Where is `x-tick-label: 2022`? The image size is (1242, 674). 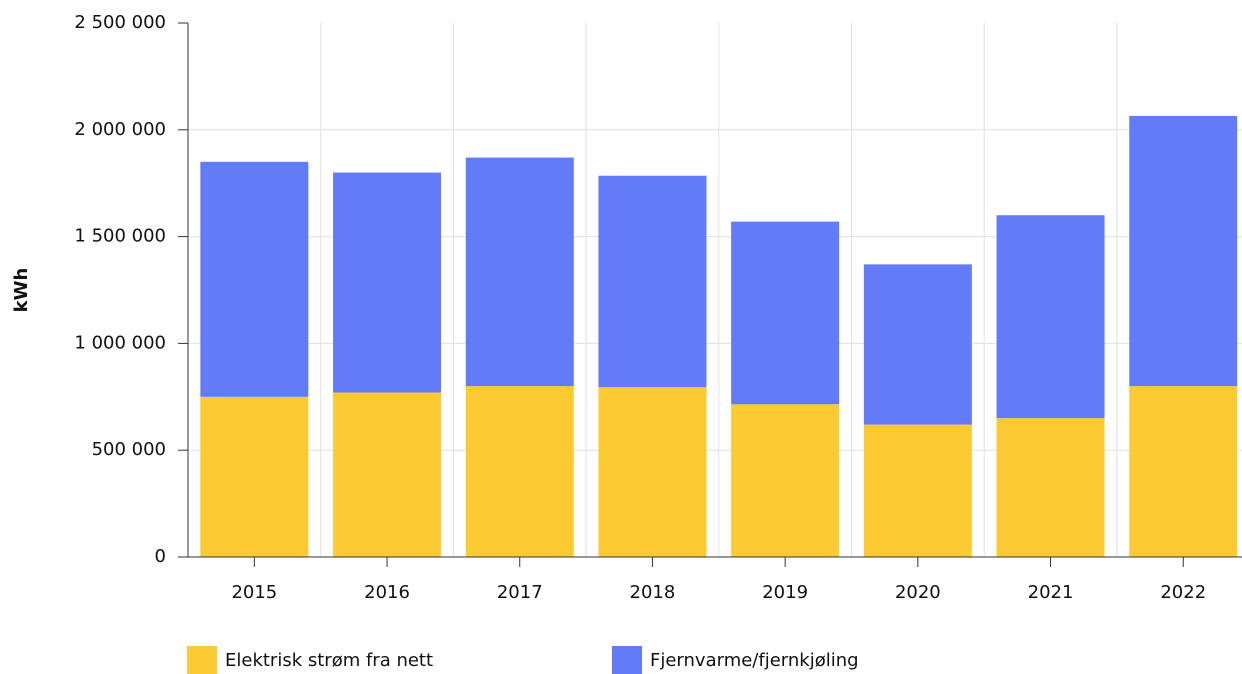
x-tick-label: 2022 is located at coordinates (1183, 592).